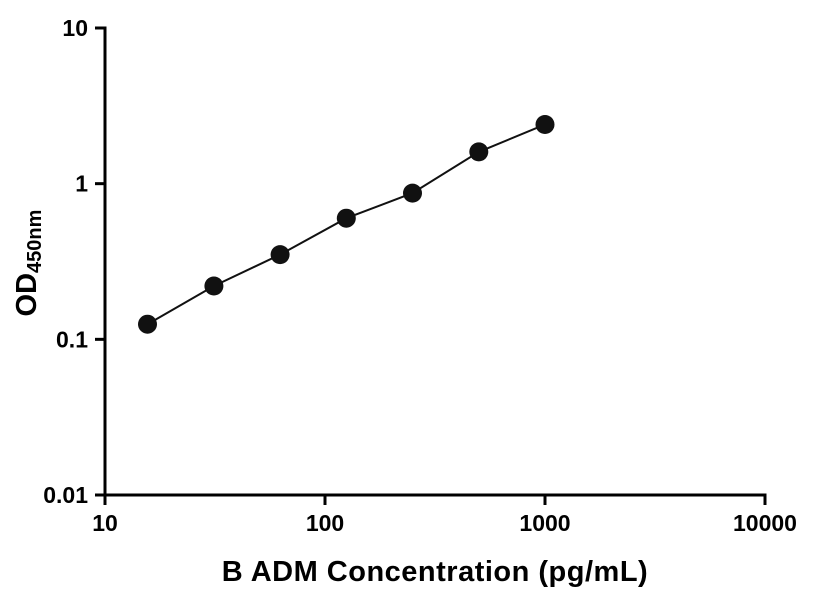 This screenshot has width=816, height=612. Describe the element at coordinates (765, 523) in the screenshot. I see `x-tick-label: 10000` at that location.